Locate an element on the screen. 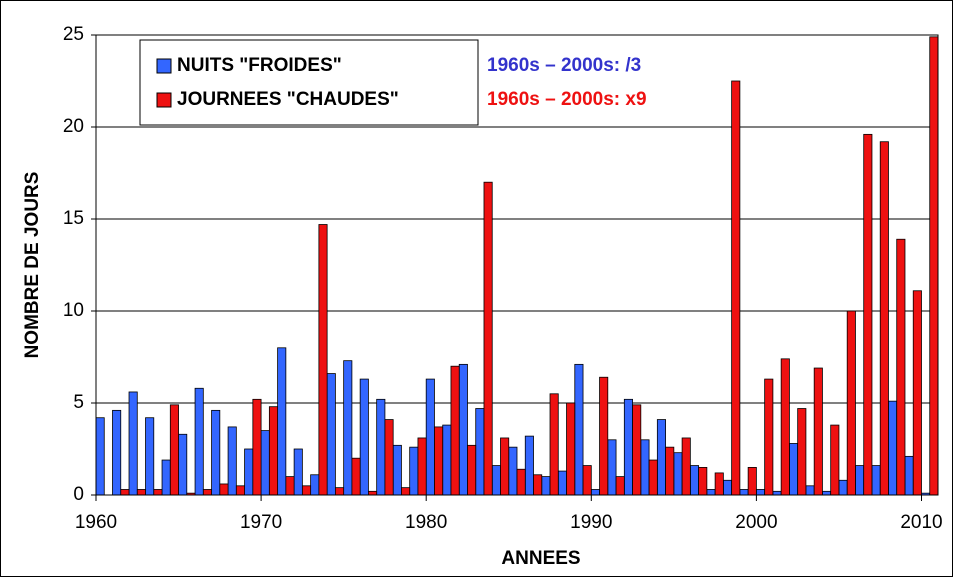  y-tick-label: 20 is located at coordinates (73, 126).